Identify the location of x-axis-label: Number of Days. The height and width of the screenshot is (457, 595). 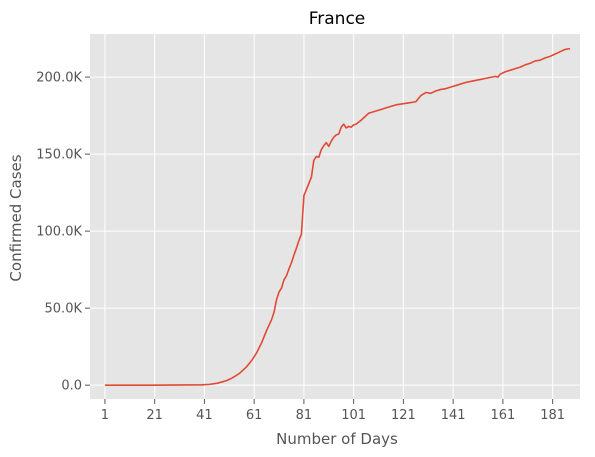
(337, 439).